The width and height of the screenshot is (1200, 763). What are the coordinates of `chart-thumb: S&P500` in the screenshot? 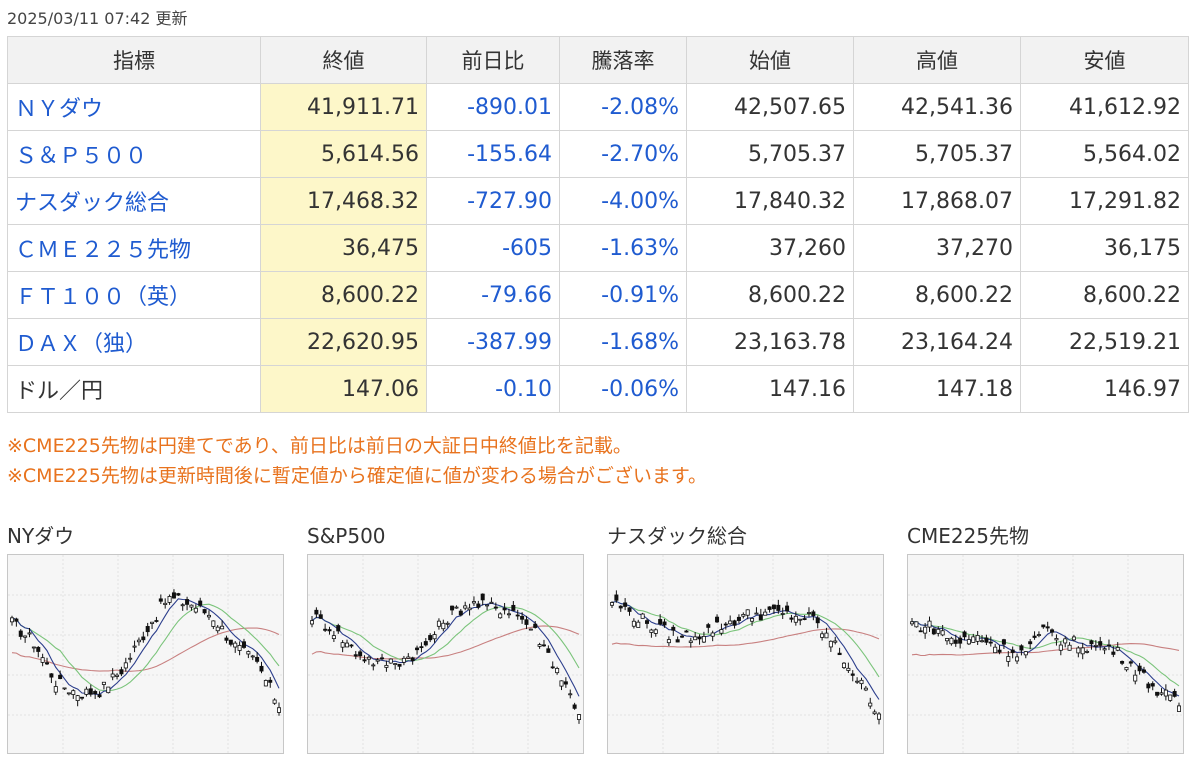 It's located at (445, 638).